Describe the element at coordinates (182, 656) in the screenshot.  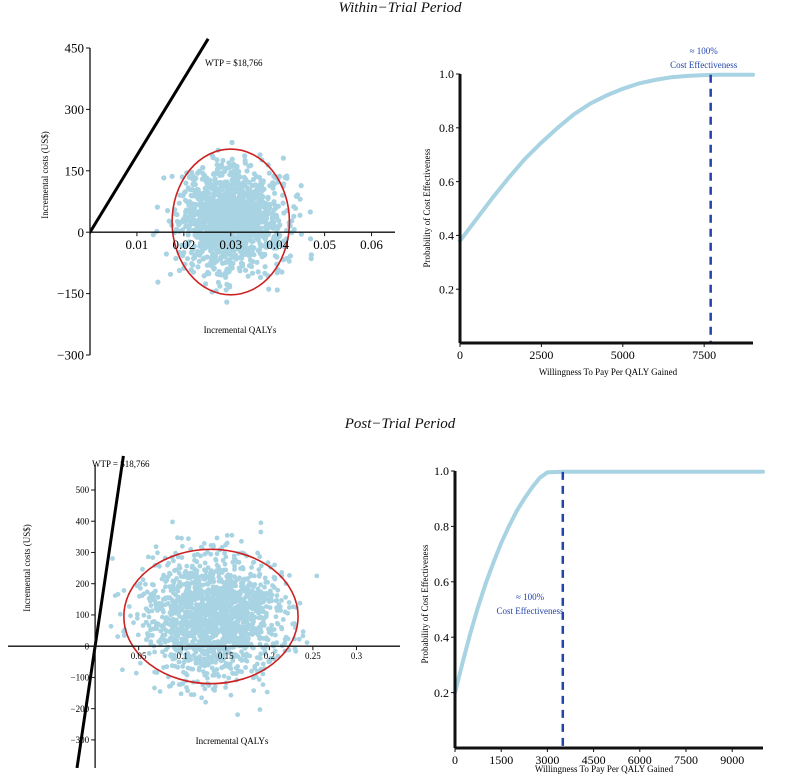
I see `x-tick-label: 0.1` at that location.